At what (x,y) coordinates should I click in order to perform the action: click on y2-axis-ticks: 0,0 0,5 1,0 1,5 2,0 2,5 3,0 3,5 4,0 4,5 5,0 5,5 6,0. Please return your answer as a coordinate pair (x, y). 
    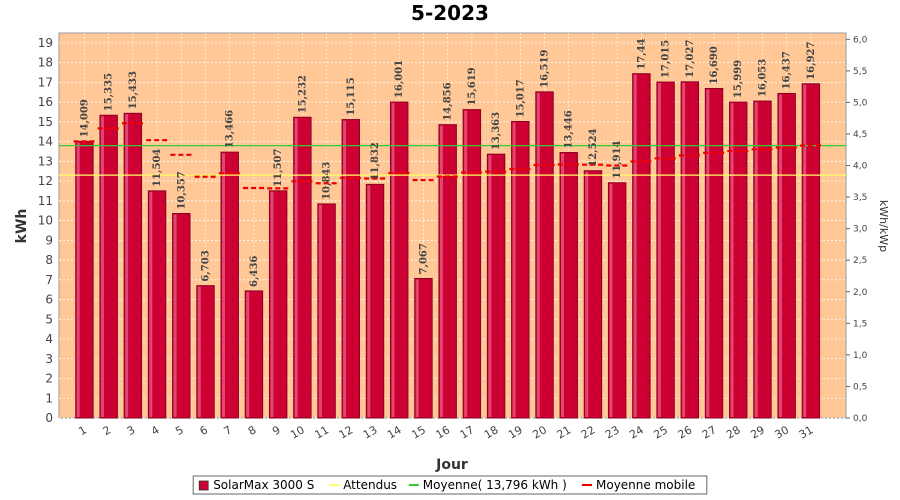
    Looking at the image, I should click on (857, 229).